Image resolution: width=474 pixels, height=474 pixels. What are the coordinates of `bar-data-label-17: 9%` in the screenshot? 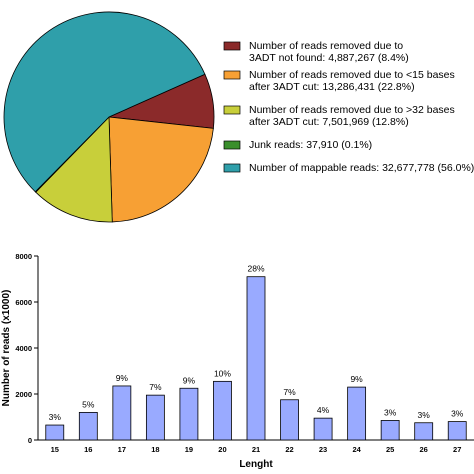 It's located at (122, 378).